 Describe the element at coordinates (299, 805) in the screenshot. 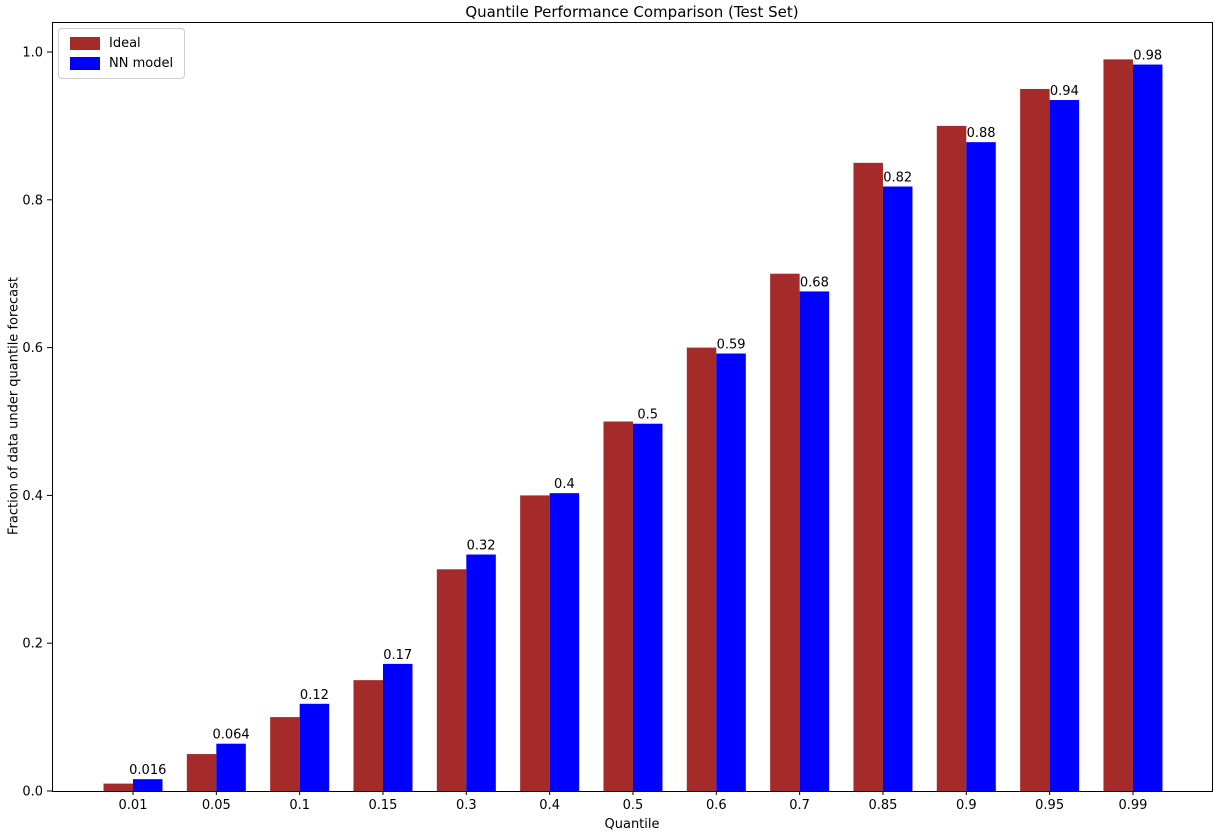

I see `x-tick-label-0.1: 0.1` at that location.